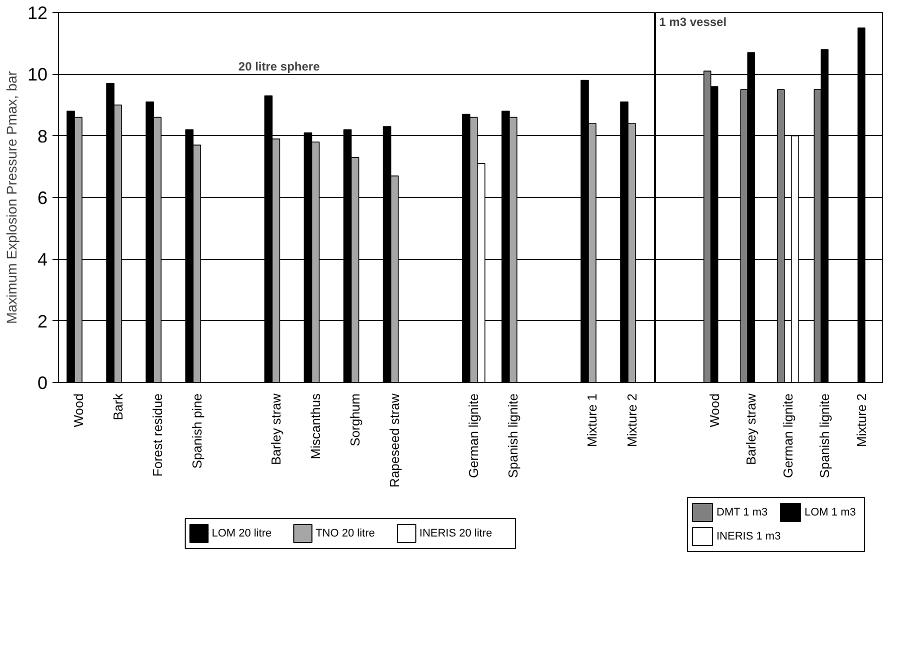 The width and height of the screenshot is (911, 654). I want to click on y-tick-label: 2, so click(42, 321).